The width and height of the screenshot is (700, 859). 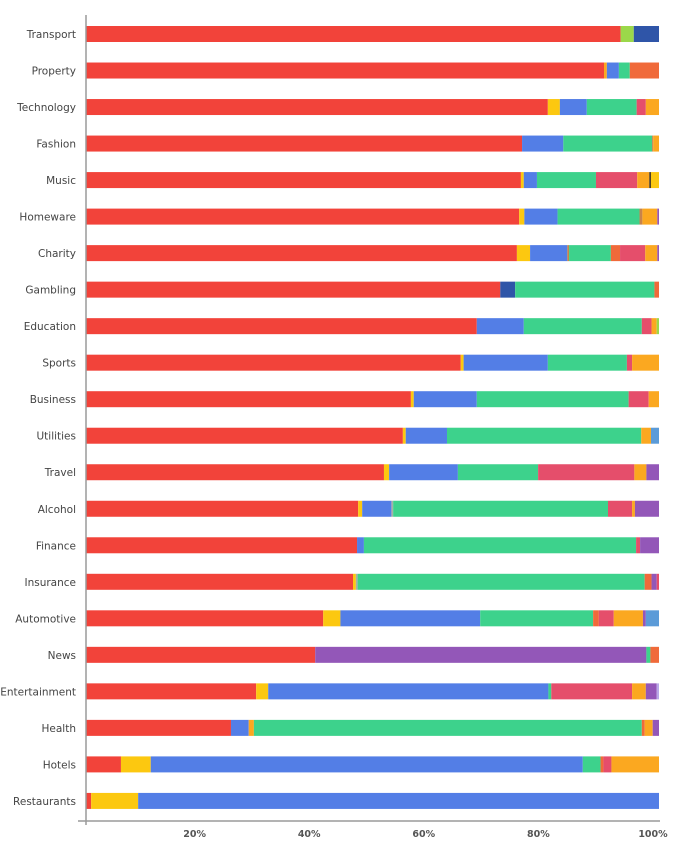 I want to click on category-label-gambling: Gambling, so click(x=50, y=291).